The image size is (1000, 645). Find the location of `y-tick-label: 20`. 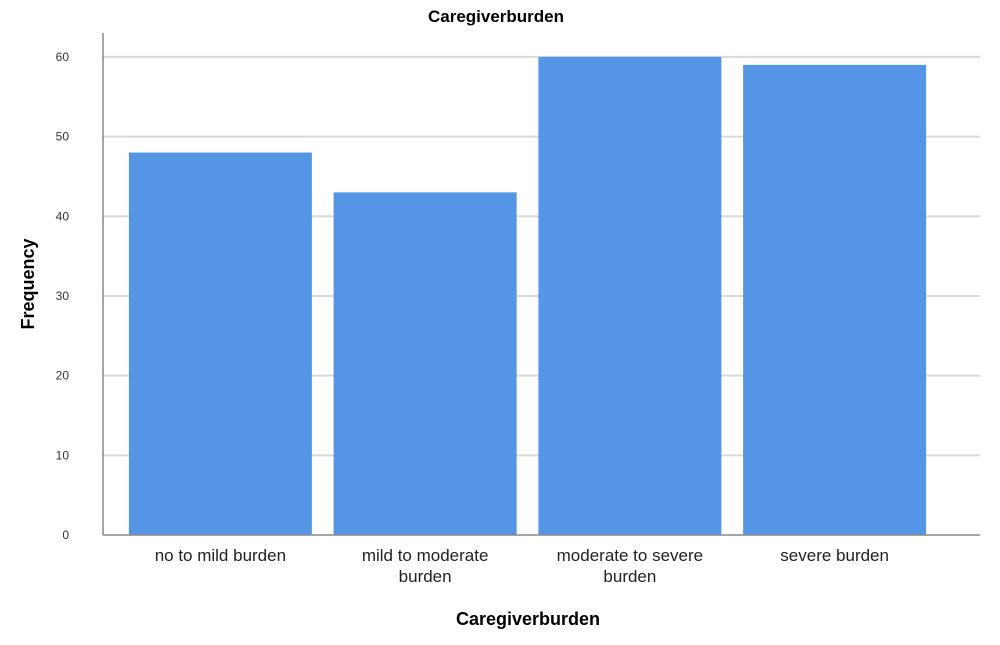

y-tick-label: 20 is located at coordinates (63, 376).